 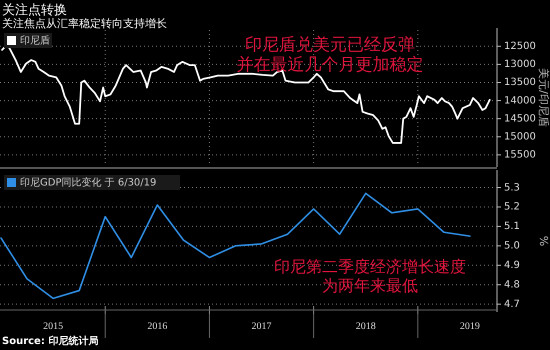 I want to click on y-tick-label: 13000, so click(x=520, y=64).